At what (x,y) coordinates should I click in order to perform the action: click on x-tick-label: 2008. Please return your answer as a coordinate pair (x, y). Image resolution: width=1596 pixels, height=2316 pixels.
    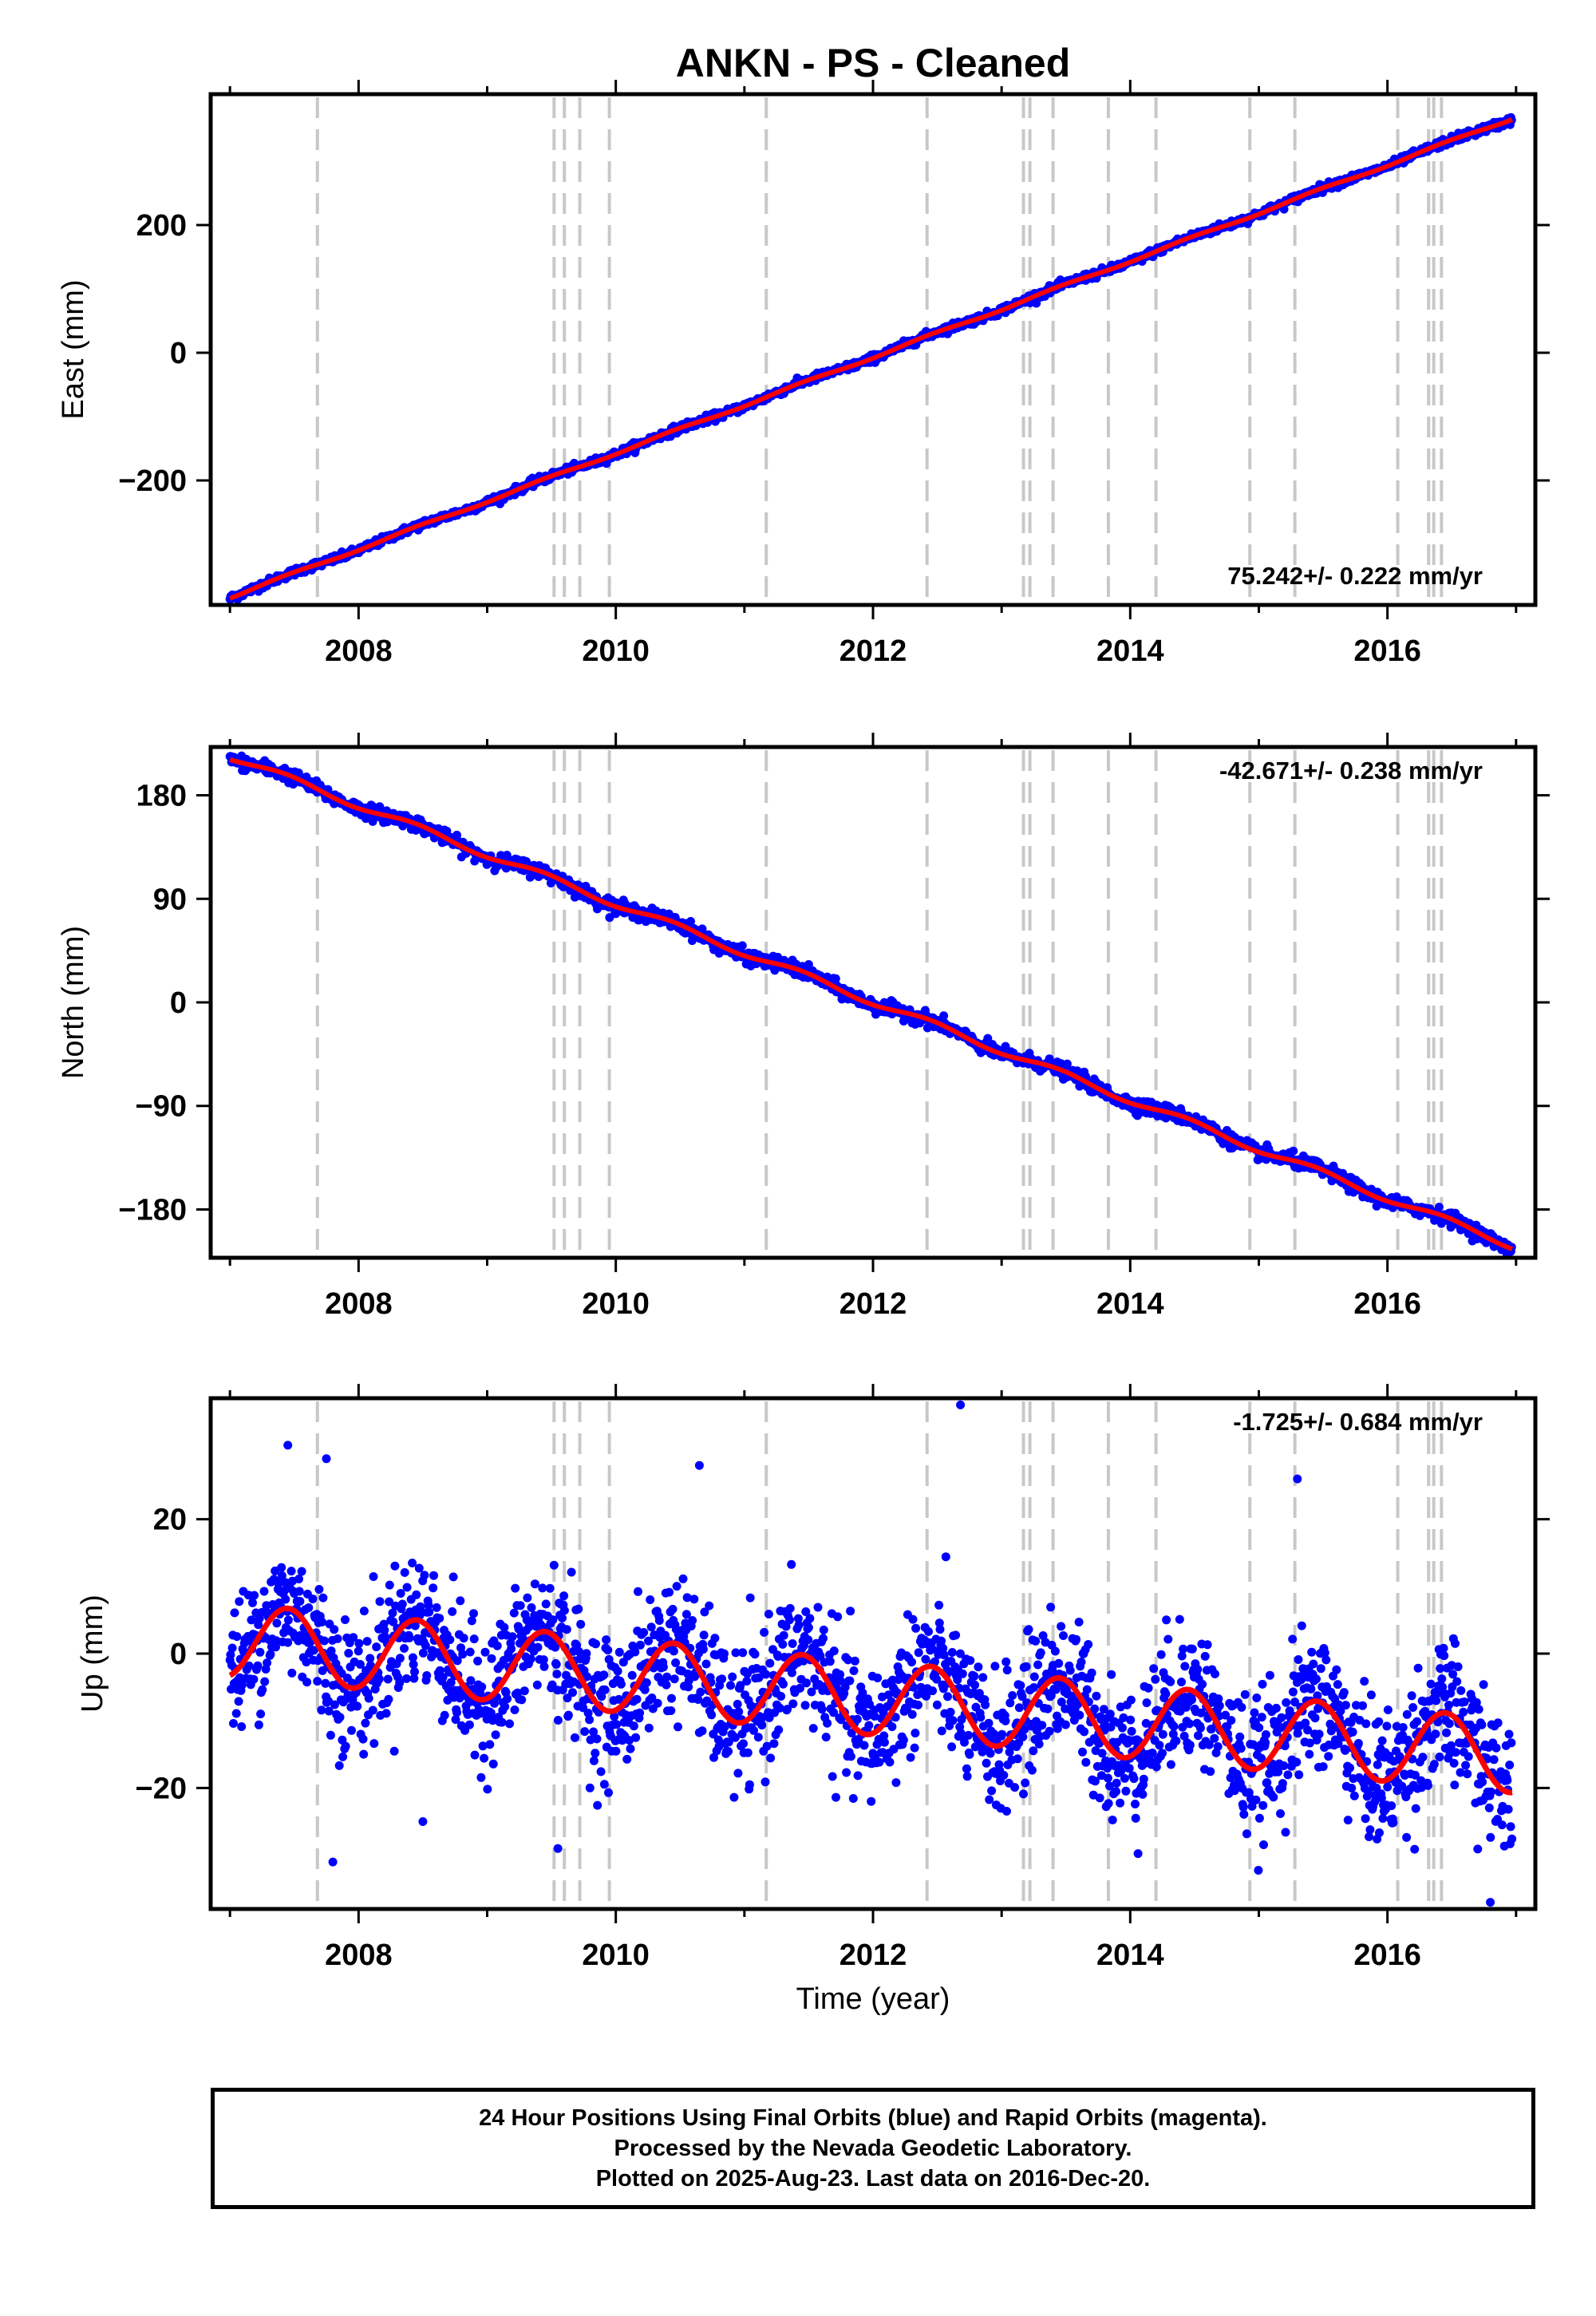
    Looking at the image, I should click on (359, 1304).